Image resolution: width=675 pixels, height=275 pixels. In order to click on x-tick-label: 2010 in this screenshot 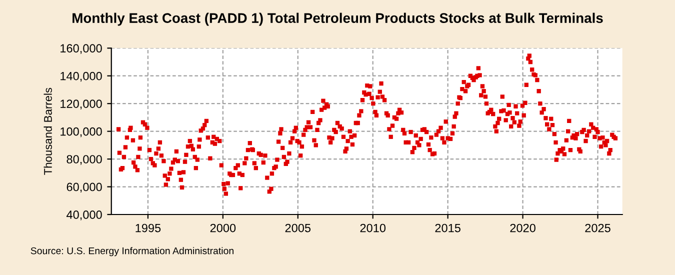, I will do `click(373, 228)`.